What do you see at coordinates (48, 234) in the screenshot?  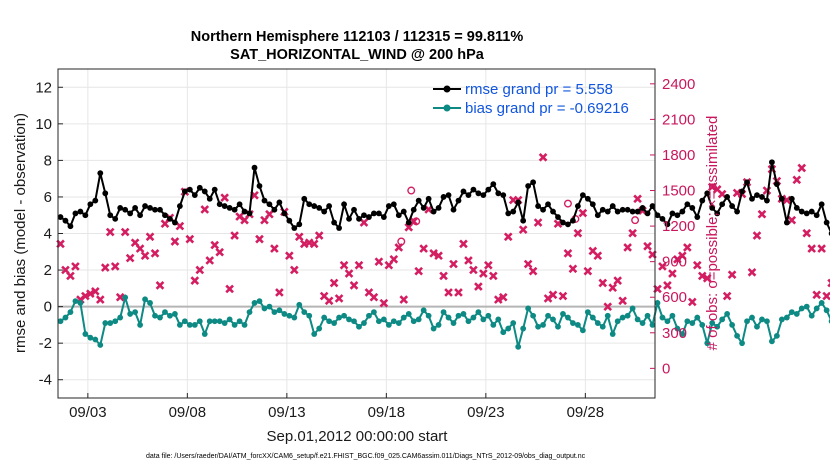 I see `y-tick-label: 4` at bounding box center [48, 234].